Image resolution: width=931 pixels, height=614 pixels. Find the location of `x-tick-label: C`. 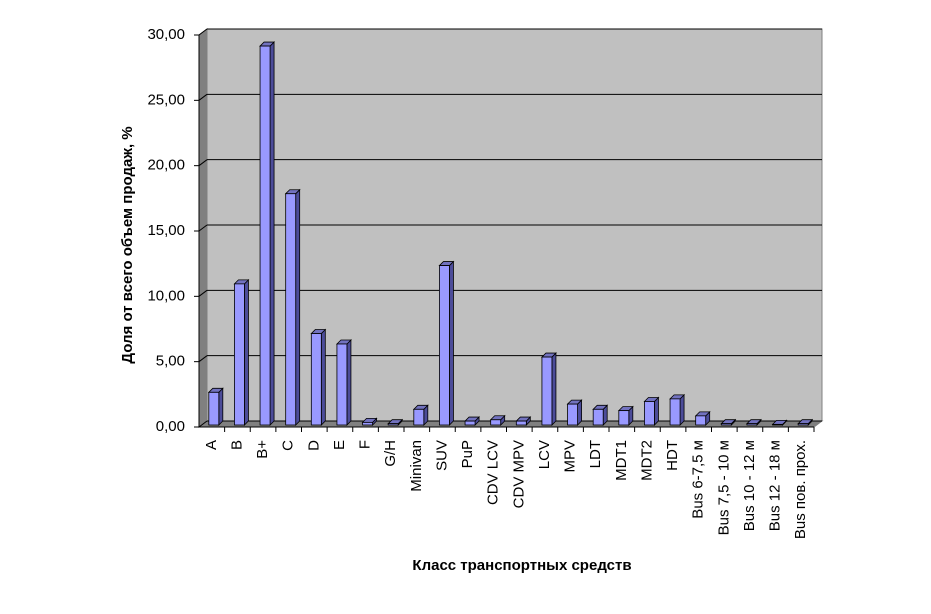

x-tick-label: C is located at coordinates (288, 445).